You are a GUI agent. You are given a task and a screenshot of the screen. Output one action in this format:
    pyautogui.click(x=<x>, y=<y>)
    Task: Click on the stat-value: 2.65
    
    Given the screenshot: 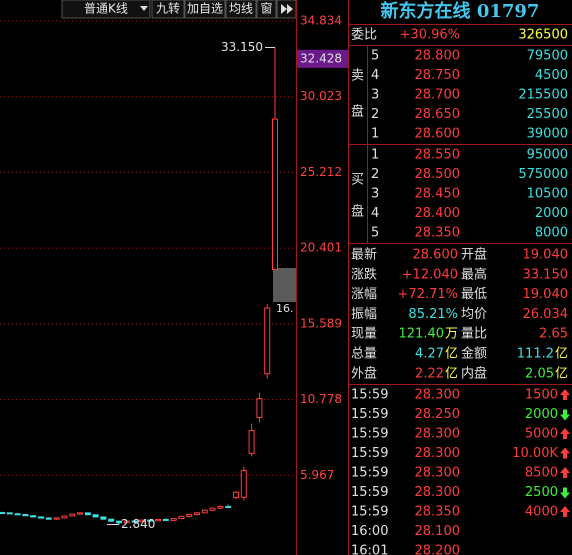 What is the action you would take?
    pyautogui.click(x=553, y=334)
    